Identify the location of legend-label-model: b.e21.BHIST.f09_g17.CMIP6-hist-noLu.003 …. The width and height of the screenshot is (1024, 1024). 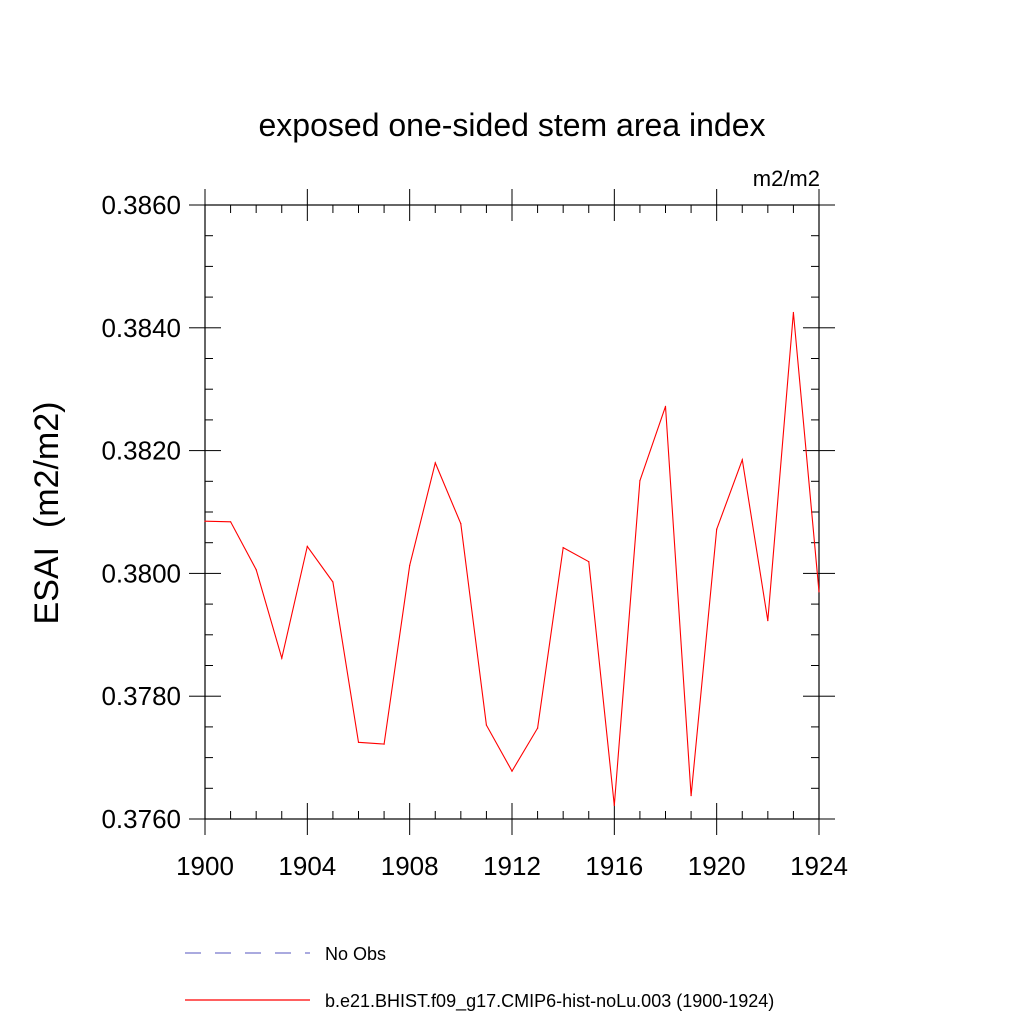
(549, 1001).